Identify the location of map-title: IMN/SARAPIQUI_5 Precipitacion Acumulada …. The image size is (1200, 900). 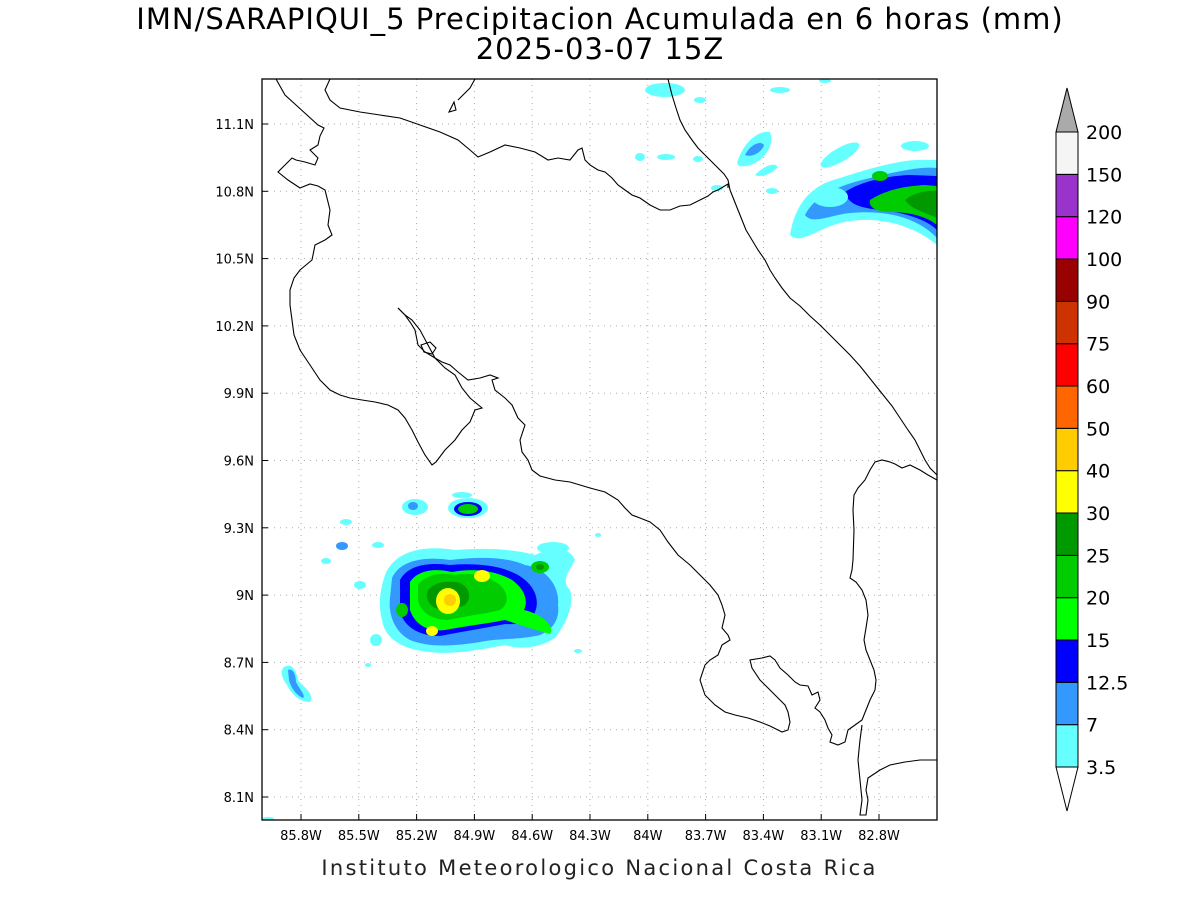
(600, 19).